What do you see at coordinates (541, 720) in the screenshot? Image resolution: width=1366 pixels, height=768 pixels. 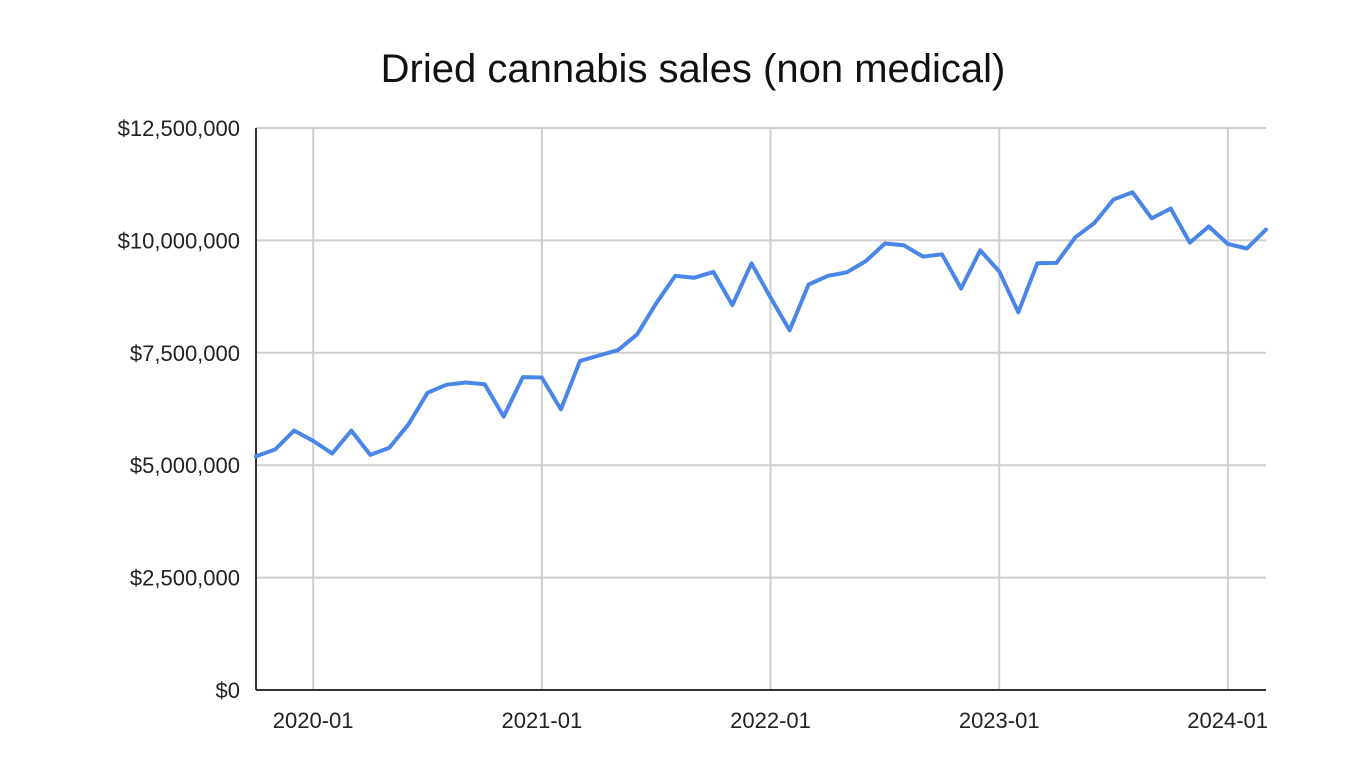 I see `x-tick-label: 2021-01` at bounding box center [541, 720].